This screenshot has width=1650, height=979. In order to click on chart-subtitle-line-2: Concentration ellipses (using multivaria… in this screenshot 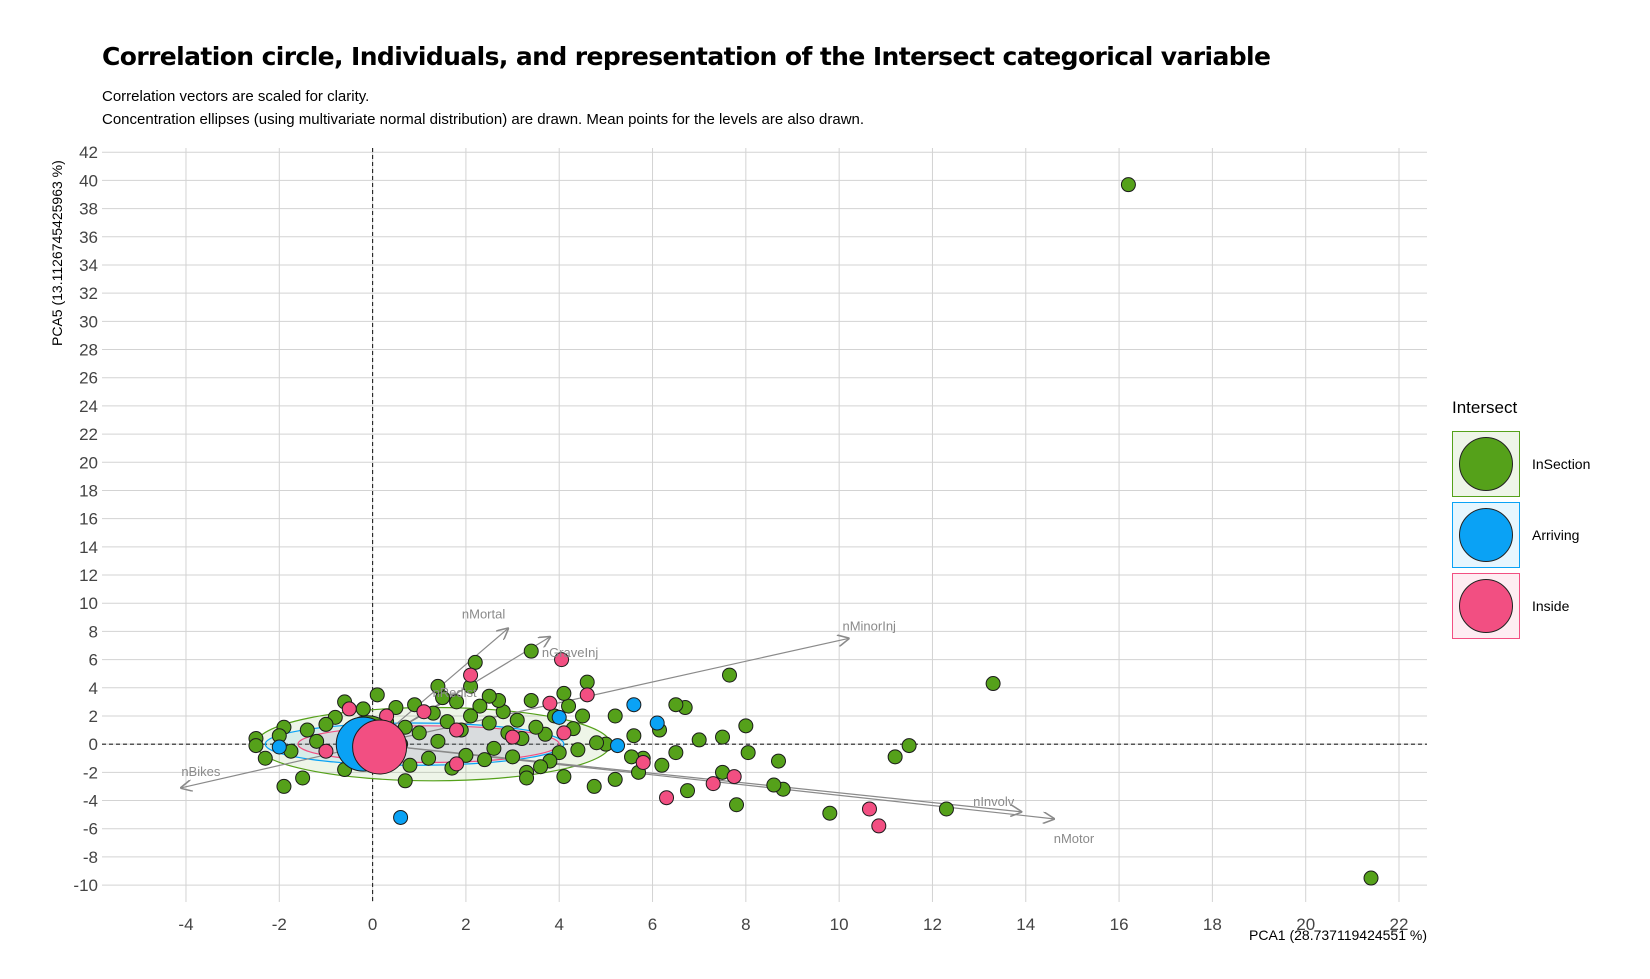, I will do `click(483, 119)`.